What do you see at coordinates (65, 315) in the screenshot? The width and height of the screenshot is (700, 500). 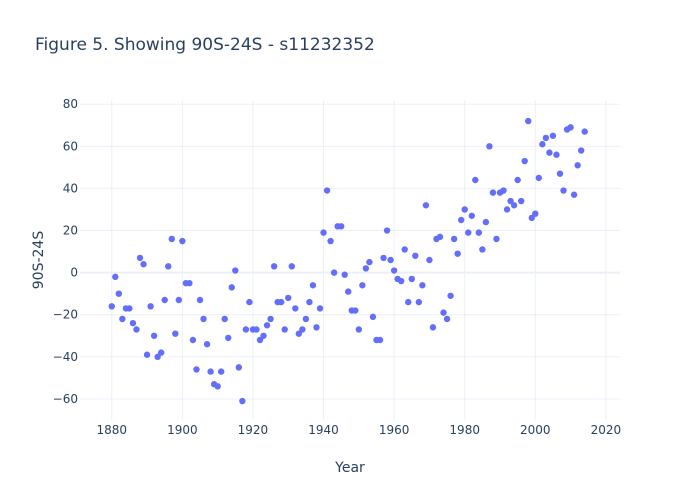 I see `y-tick-label: −20` at bounding box center [65, 315].